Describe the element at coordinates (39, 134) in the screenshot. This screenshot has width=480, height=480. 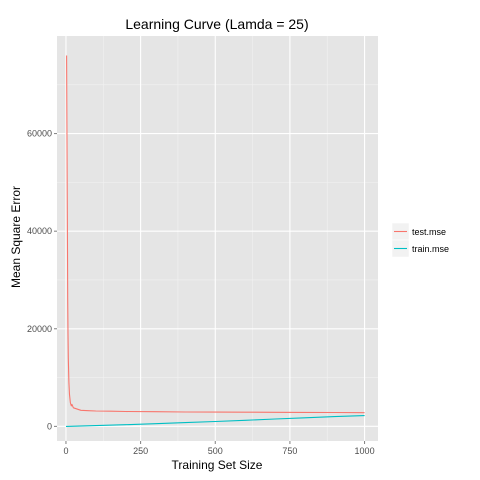
I see `y-tick-label: 60000` at that location.